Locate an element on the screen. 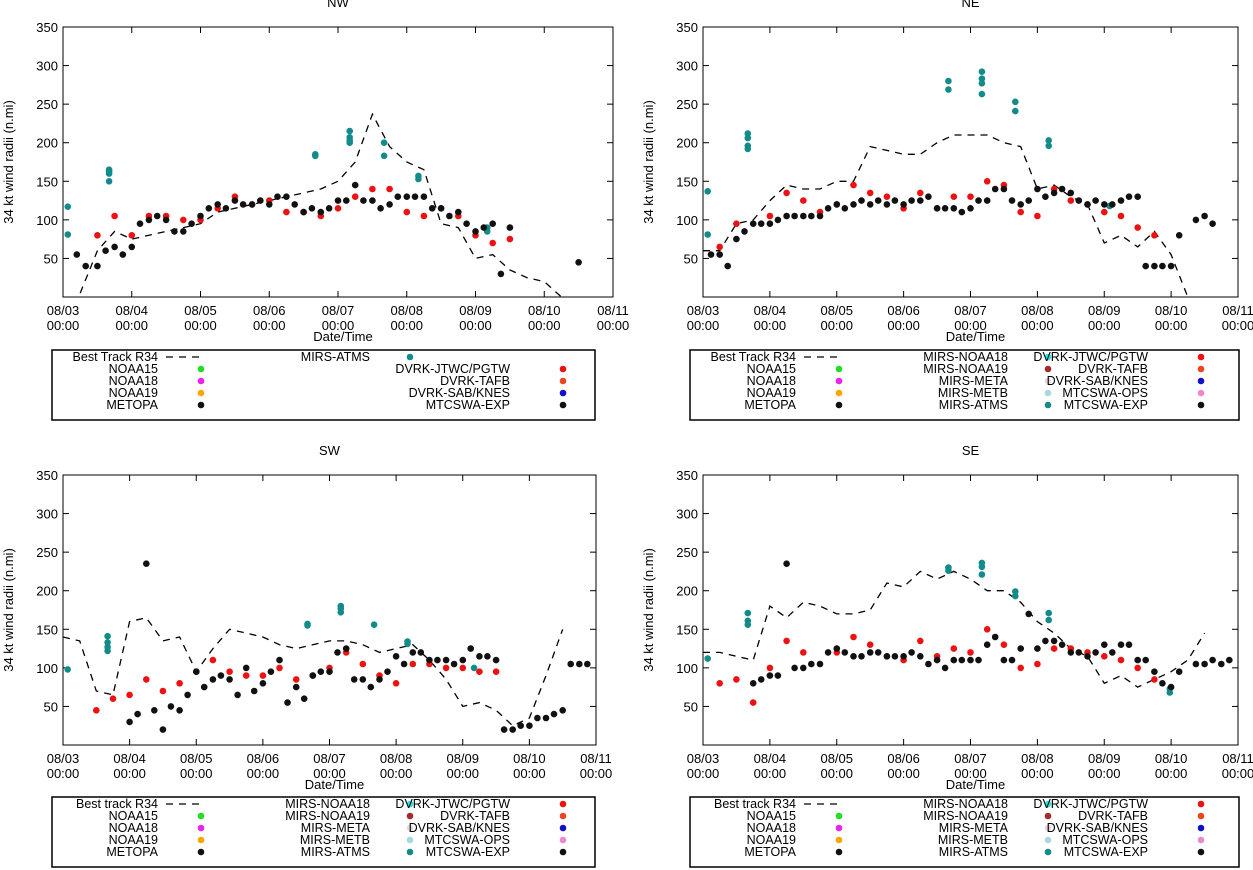 The height and width of the screenshot is (870, 1253). y-tick-label: 300 is located at coordinates (687, 514).